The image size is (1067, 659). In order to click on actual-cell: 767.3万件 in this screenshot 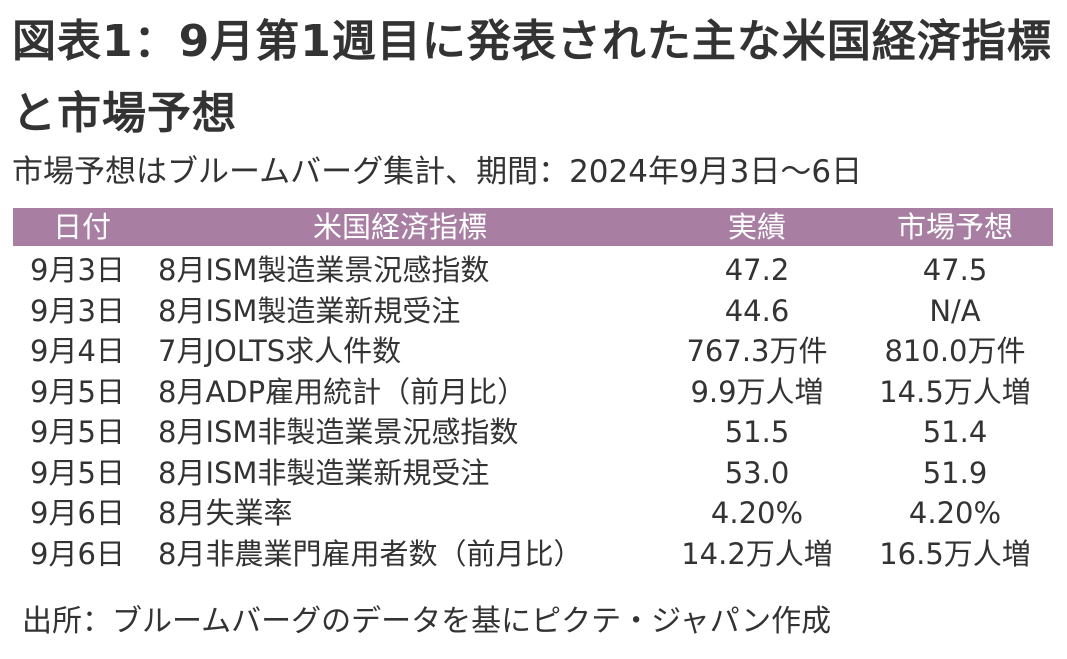, I will do `click(757, 351)`.